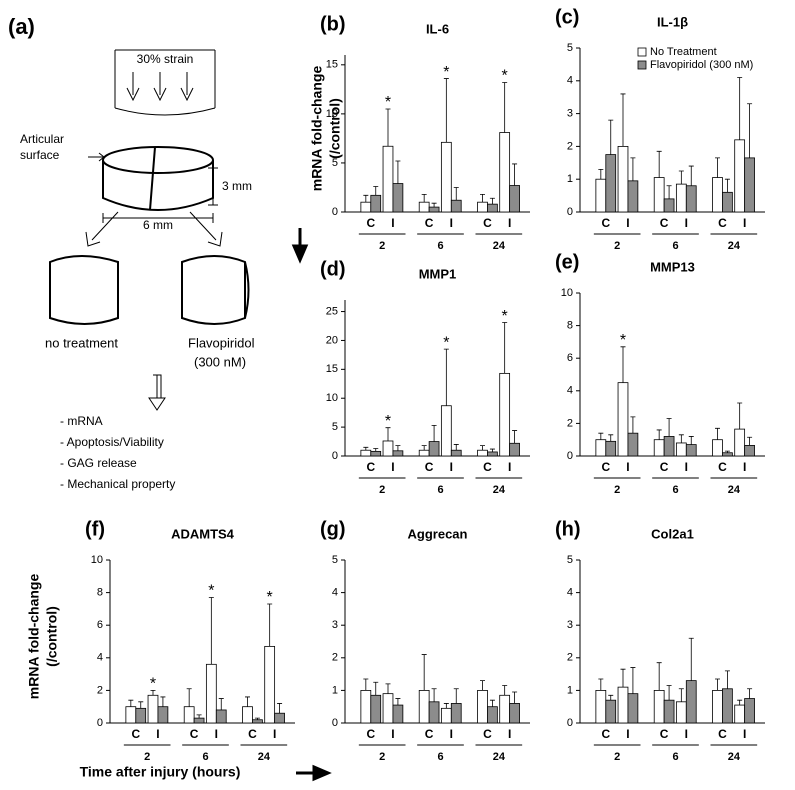 The width and height of the screenshot is (795, 790). I want to click on panel-label: (b), so click(333, 24).